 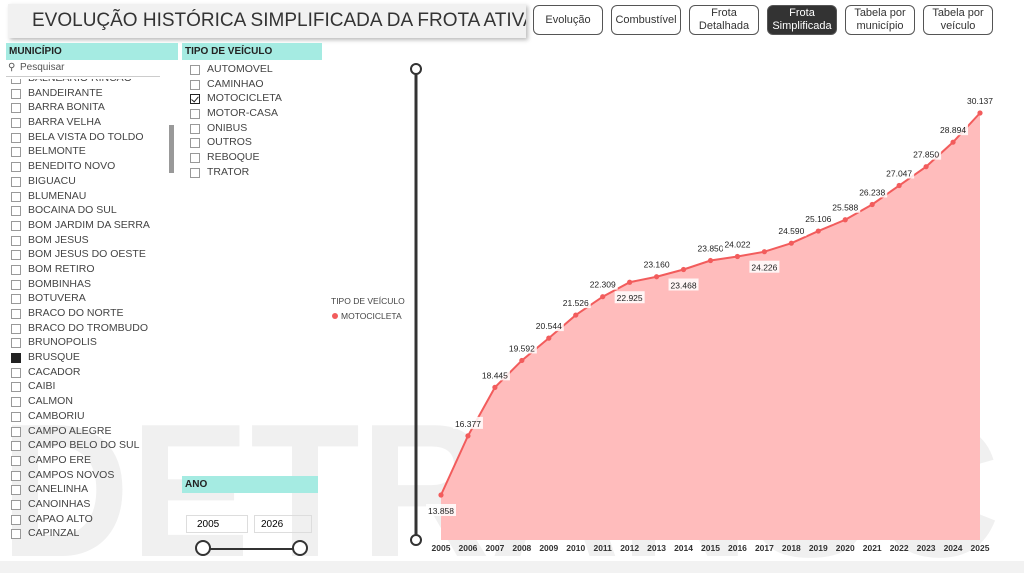 What do you see at coordinates (80, 107) in the screenshot?
I see `slicer-item: BARRA BONITA` at bounding box center [80, 107].